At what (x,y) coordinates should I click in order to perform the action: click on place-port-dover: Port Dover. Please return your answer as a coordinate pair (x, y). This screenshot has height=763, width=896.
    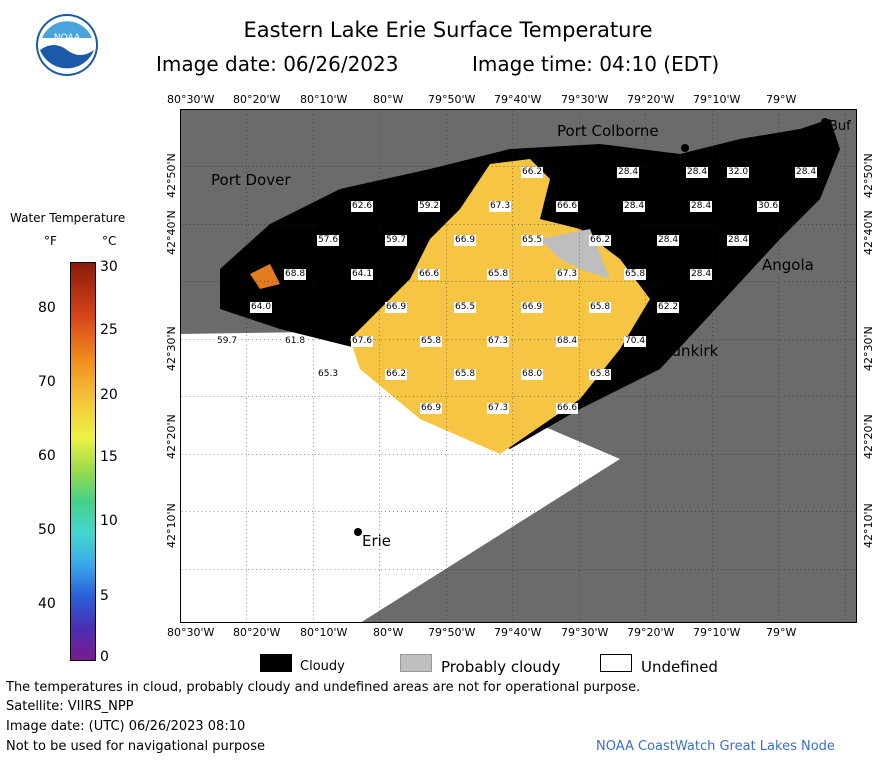
    Looking at the image, I should click on (251, 180).